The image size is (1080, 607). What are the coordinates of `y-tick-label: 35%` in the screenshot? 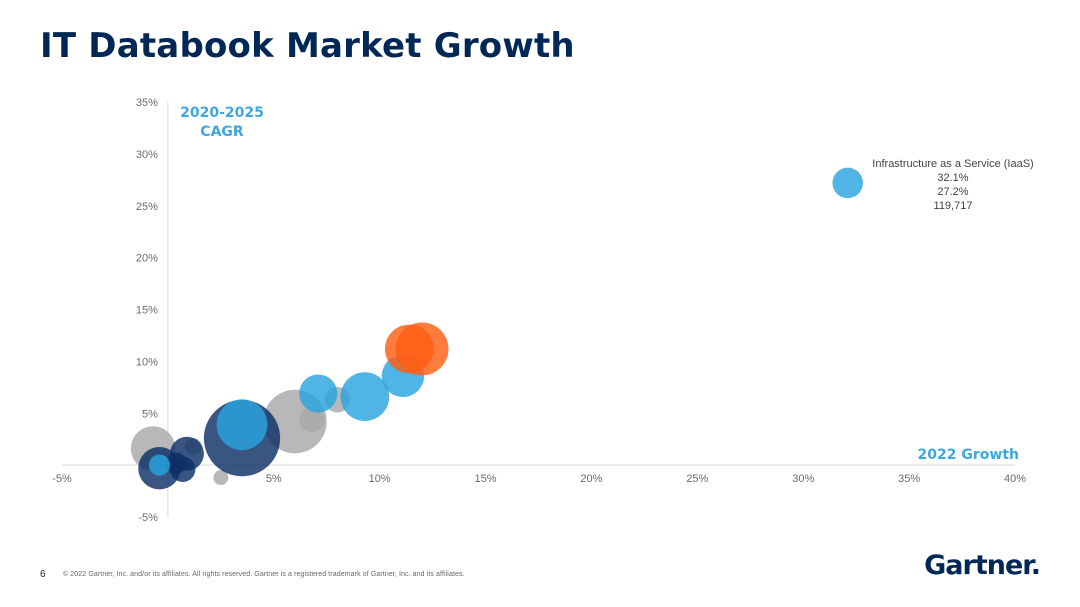 It's located at (147, 103).